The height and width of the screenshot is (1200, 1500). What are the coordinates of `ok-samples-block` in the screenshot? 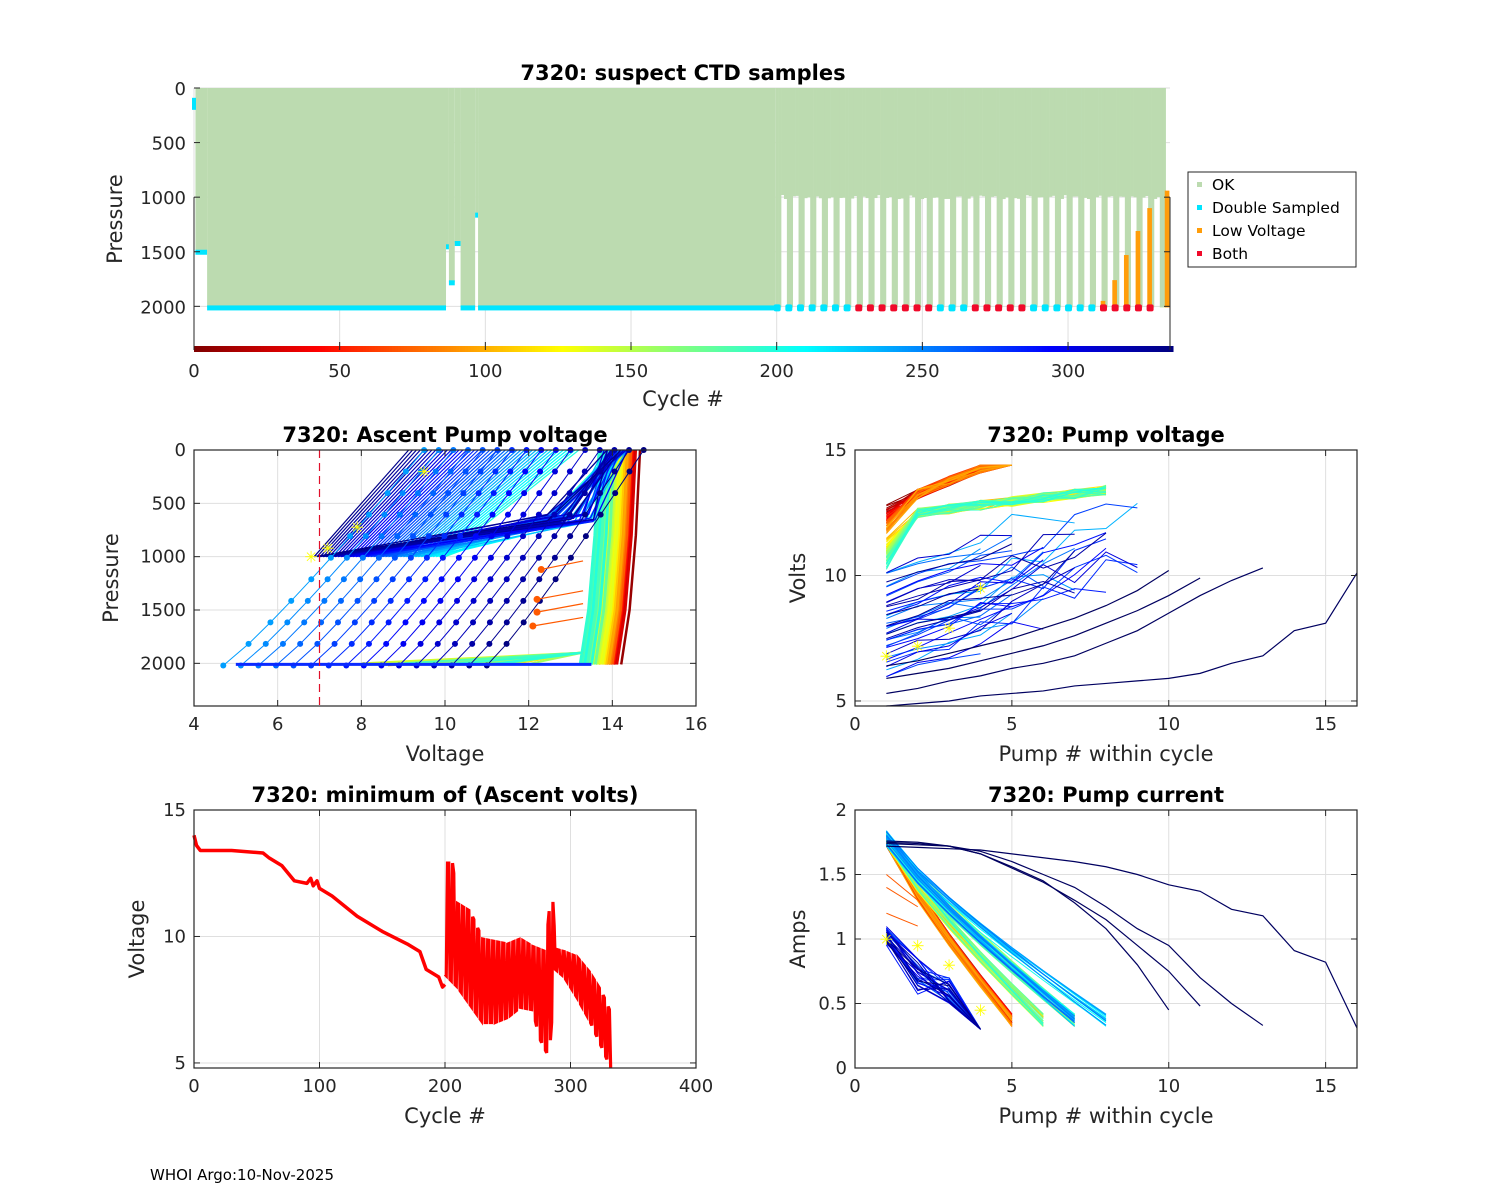 It's located at (447, 167).